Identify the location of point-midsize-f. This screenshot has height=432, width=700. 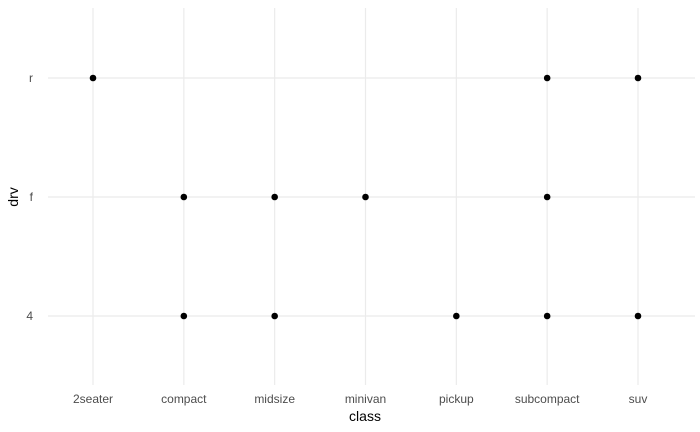
(274, 197).